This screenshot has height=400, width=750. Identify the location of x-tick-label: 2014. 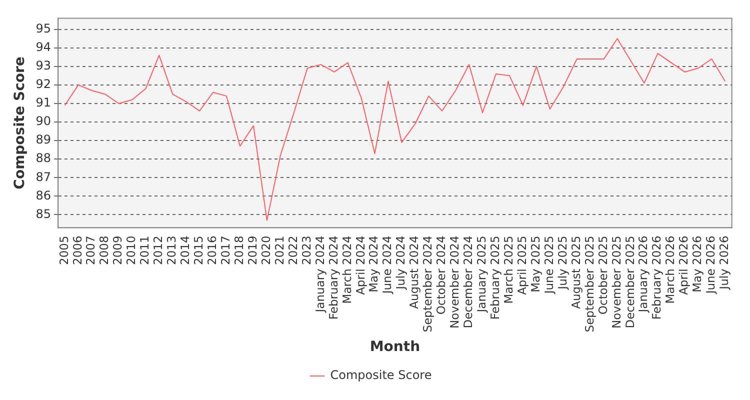
(185, 250).